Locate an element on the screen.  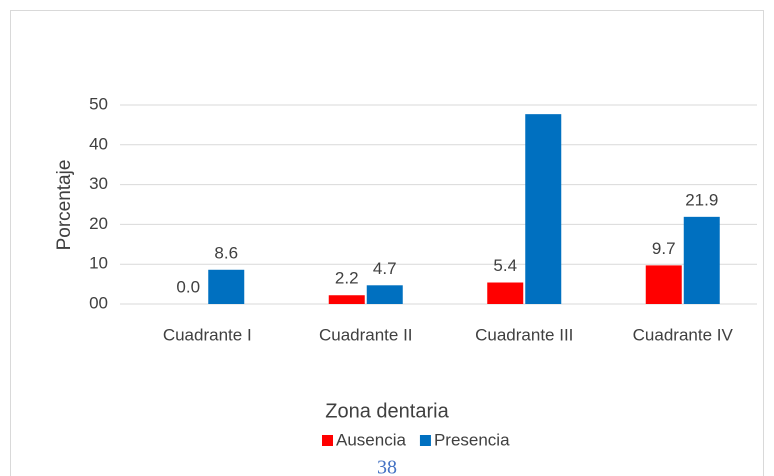
y-tick-label: 40 is located at coordinates (98, 143).